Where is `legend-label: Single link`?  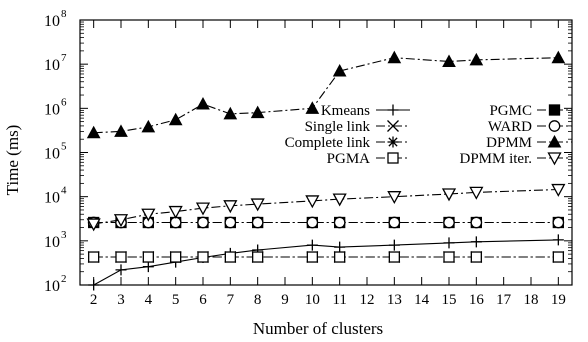
legend-label: Single link is located at coordinates (338, 127).